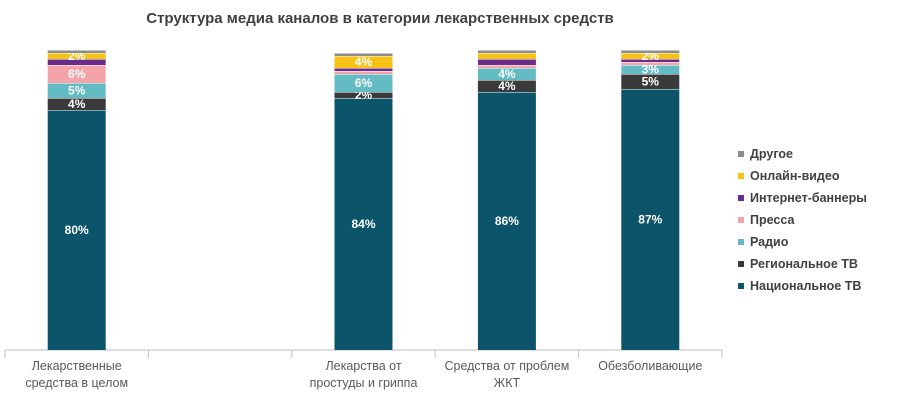 The width and height of the screenshot is (900, 403). I want to click on legend-label: Интернет-баннеры, so click(808, 198).